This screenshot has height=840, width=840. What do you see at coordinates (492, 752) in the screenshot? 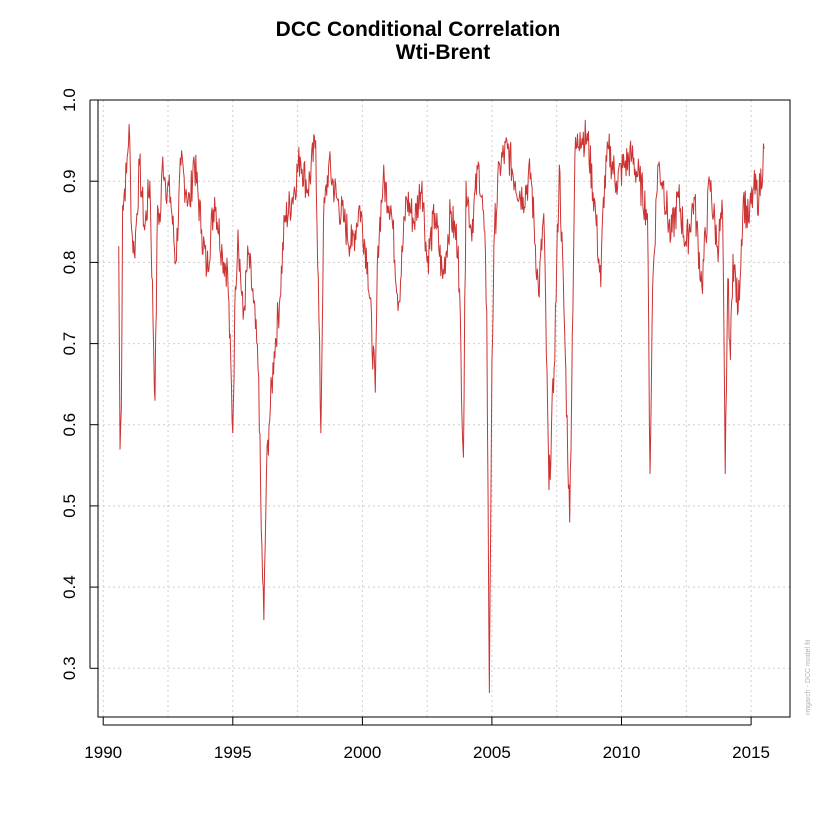
I see `x-tick-label: 2005` at bounding box center [492, 752].